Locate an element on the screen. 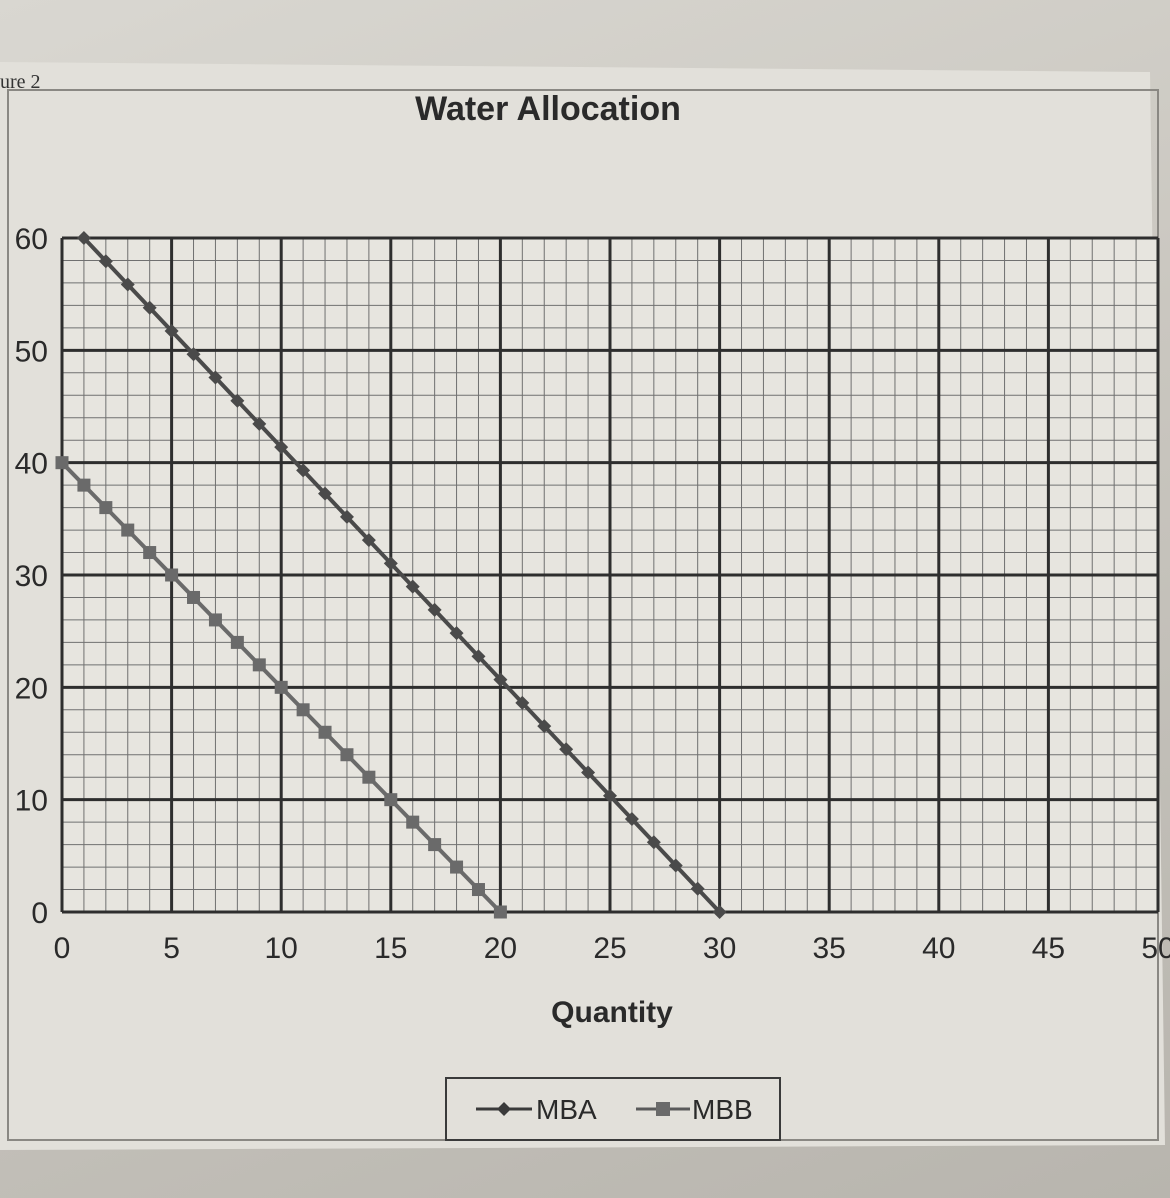  figure-label: ure 2 is located at coordinates (20, 82).